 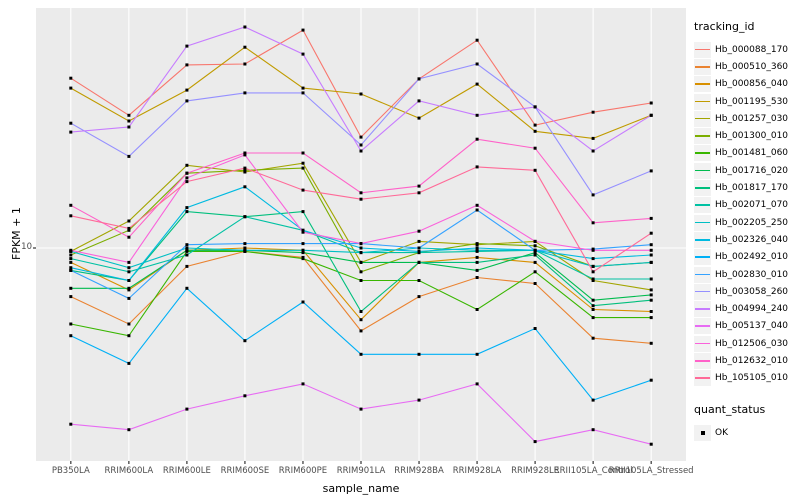 I want to click on x-tick-label: RRII105LA_Stressed, so click(x=651, y=471).